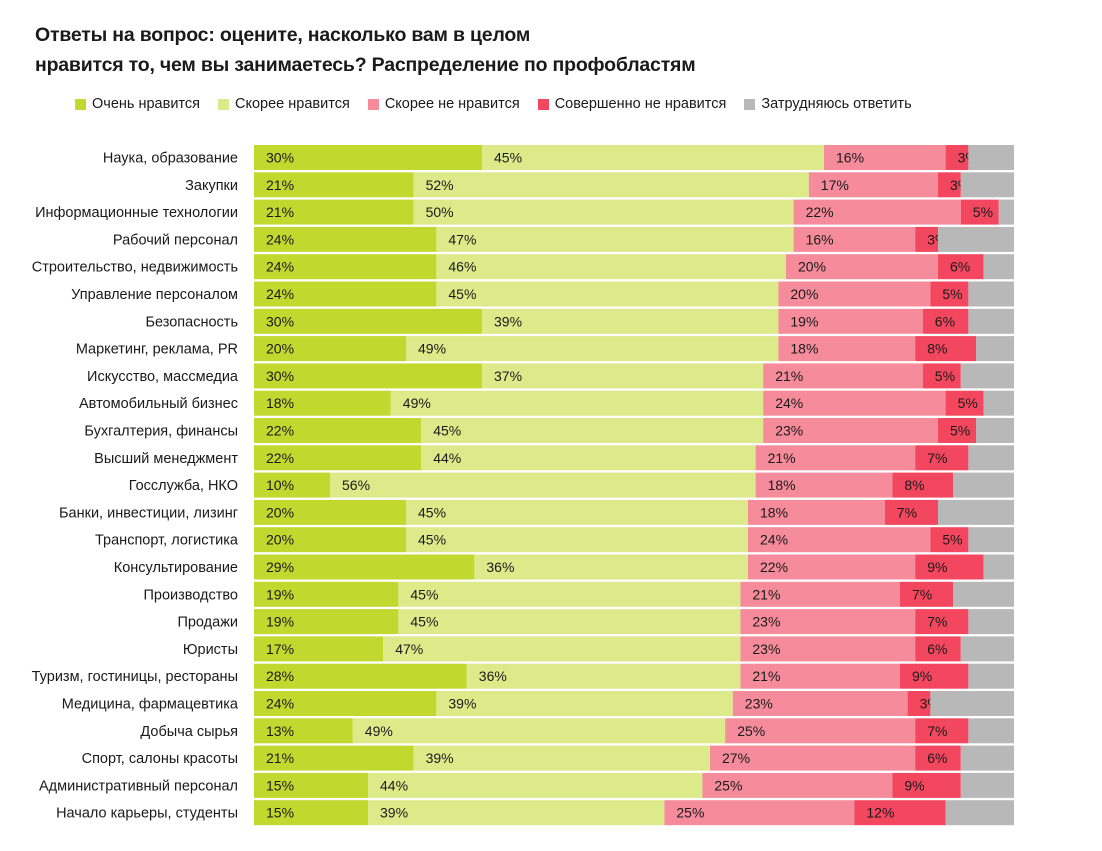 The height and width of the screenshot is (851, 1102). Describe the element at coordinates (284, 104) in the screenshot. I see `legend-item-rather-like: Скорее нравится` at that location.